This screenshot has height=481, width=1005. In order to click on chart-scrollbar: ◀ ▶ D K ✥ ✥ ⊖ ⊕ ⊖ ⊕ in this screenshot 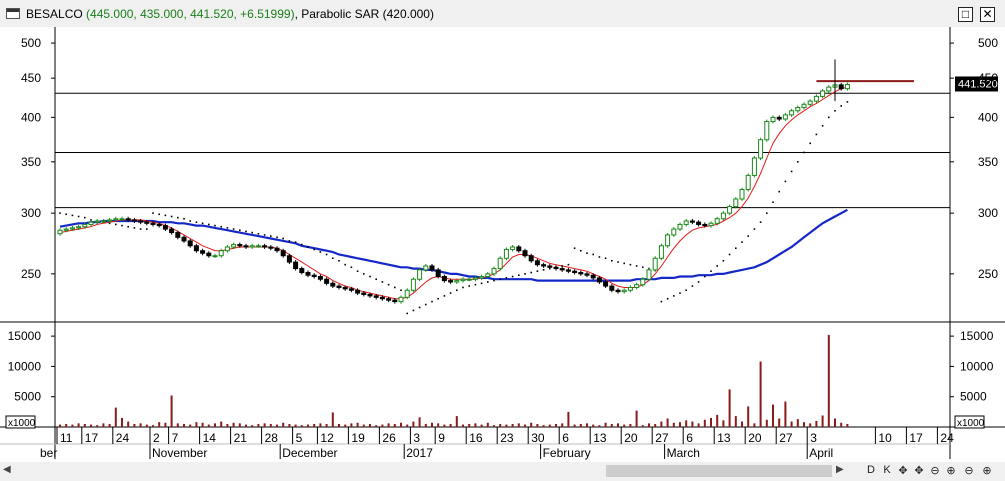, I will do `click(502, 471)`.